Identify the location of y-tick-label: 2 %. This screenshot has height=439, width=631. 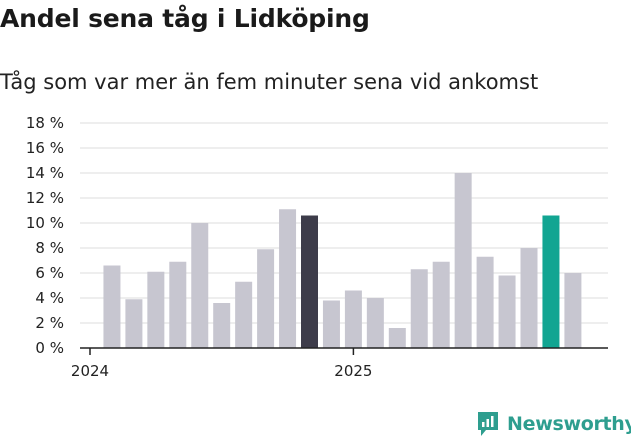
(49, 323).